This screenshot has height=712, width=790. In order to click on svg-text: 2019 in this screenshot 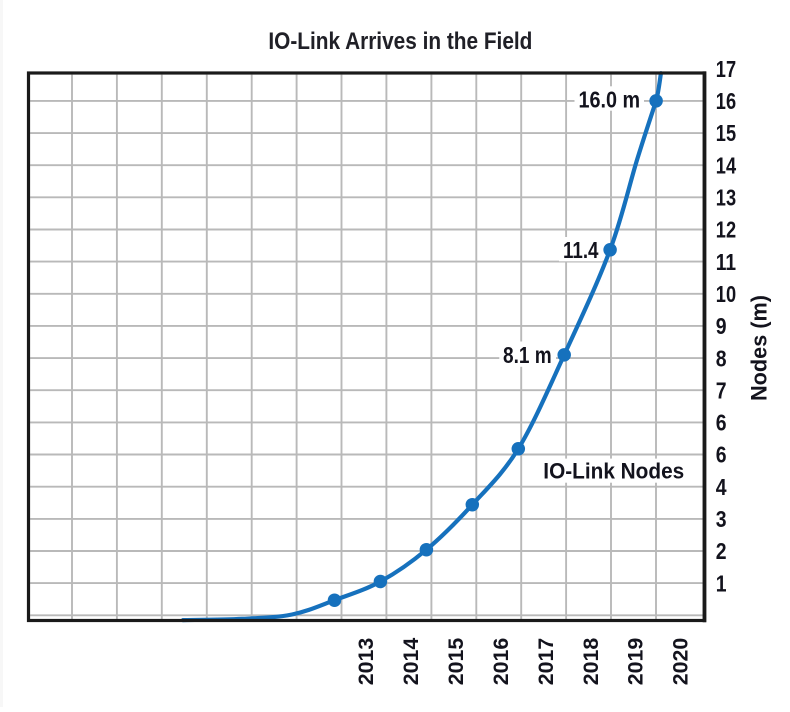, I will do `click(636, 662)`.